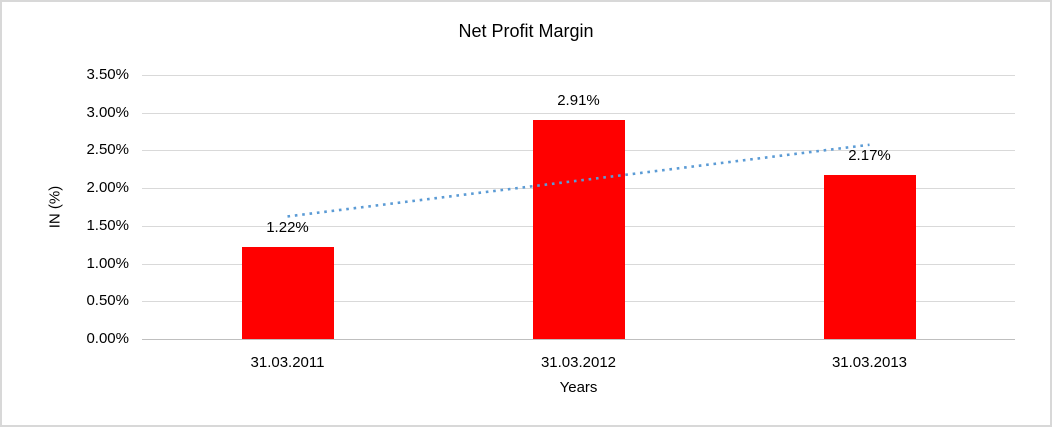 This screenshot has width=1052, height=427. Describe the element at coordinates (578, 100) in the screenshot. I see `bar-data-label: 2.91%` at that location.